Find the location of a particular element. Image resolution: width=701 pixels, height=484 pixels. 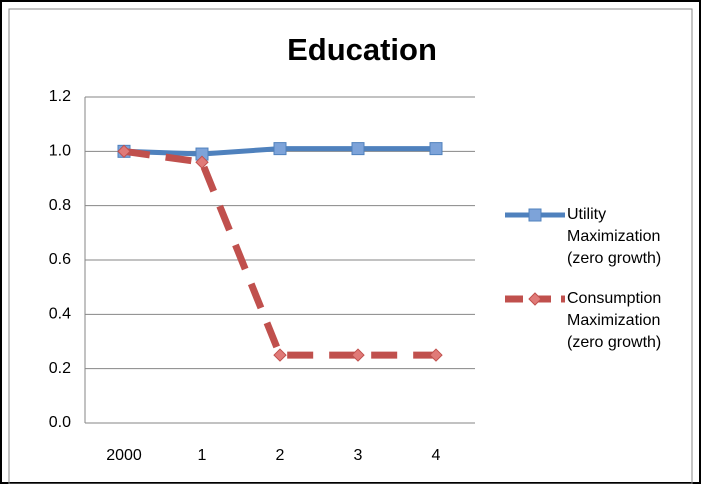

legend-label: Consumption Maximization (zero growth) is located at coordinates (614, 320).